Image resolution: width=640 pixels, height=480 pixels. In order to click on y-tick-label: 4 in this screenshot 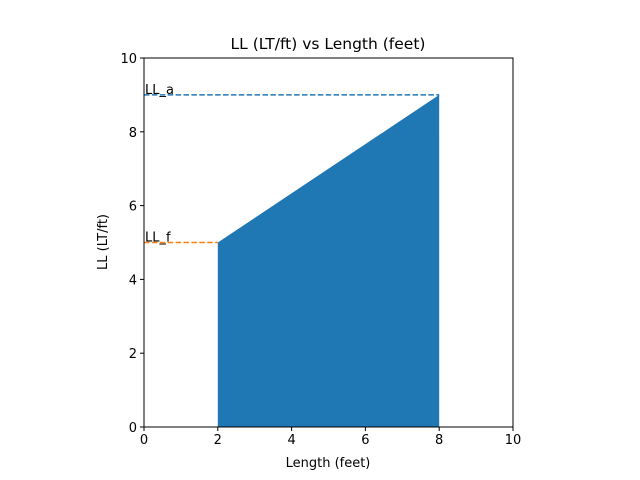, I will do `click(133, 280)`.